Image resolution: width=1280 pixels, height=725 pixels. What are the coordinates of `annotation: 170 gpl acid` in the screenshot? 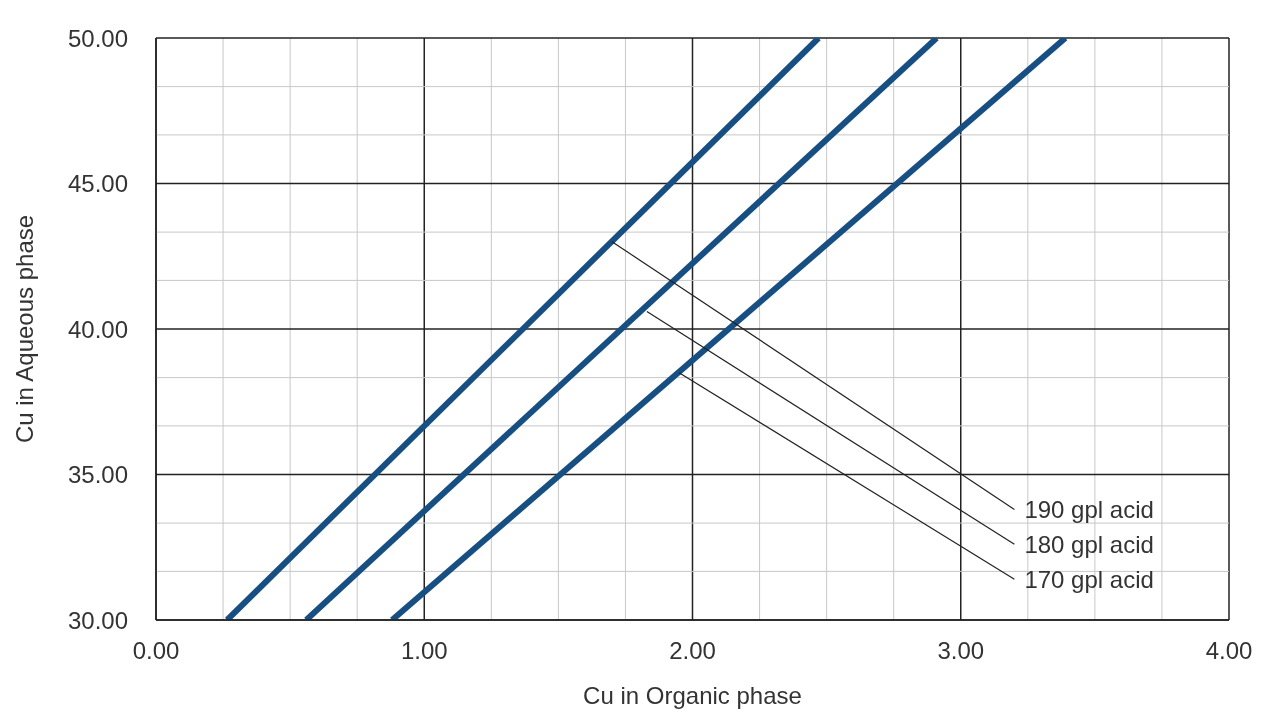 It's located at (1089, 579).